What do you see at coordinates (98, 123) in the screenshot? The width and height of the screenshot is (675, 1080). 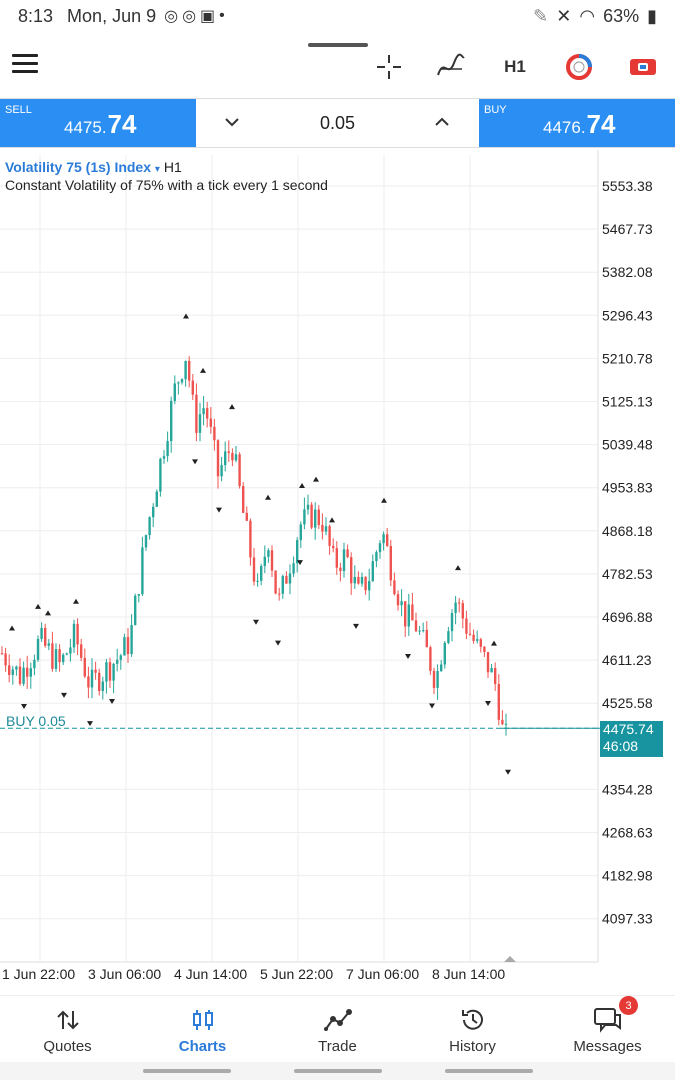 I see `sell-button: SELL 4475. 74` at bounding box center [98, 123].